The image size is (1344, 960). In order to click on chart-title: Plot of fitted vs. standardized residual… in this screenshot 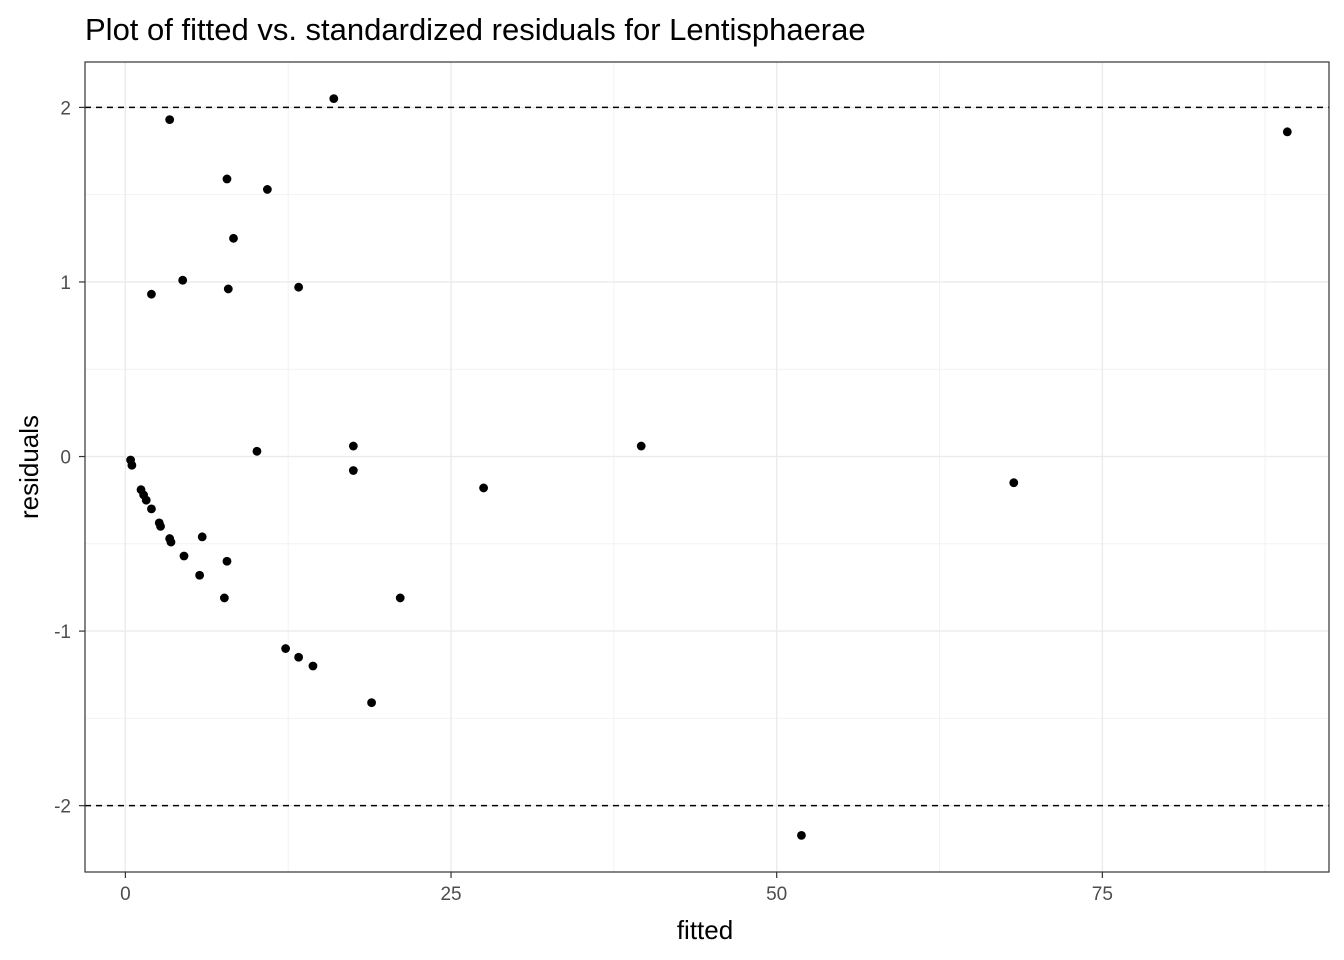, I will do `click(475, 29)`.